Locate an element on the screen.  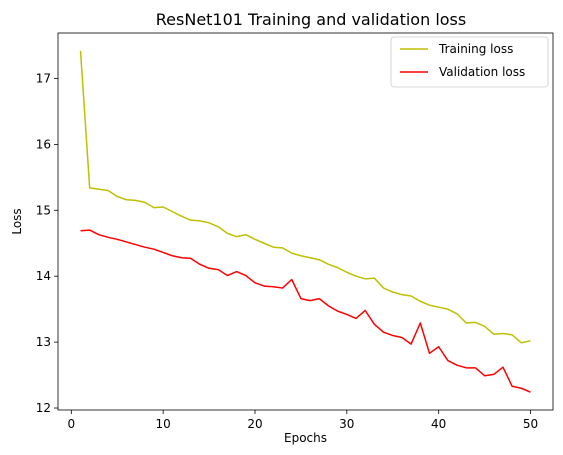
x-tick-label: 0 is located at coordinates (71, 424).